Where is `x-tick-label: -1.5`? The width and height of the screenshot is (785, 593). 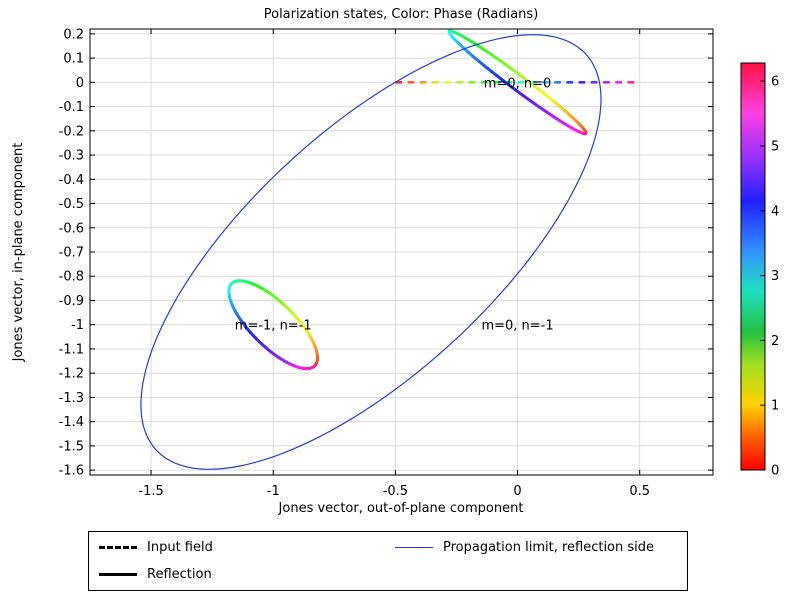
x-tick-label: -1.5 is located at coordinates (150, 491).